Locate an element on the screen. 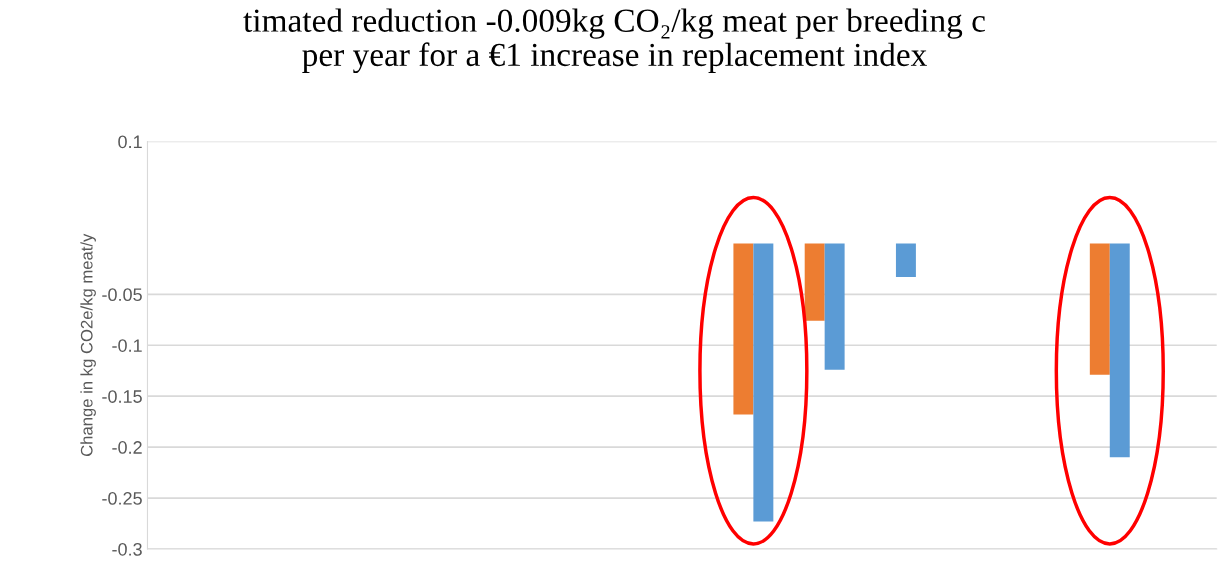 The image size is (1229, 566). y-tick-label: -0.1 is located at coordinates (127, 345).